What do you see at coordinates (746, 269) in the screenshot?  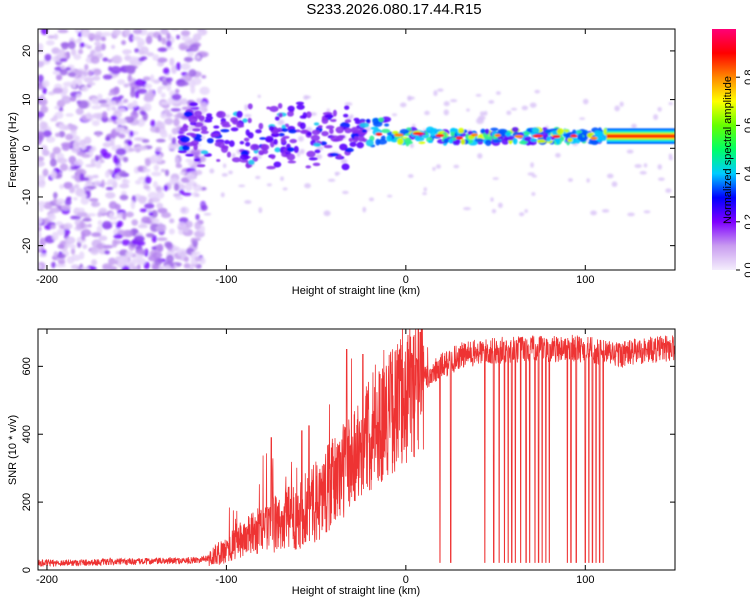 I see `colorbar-tick-label: 0.0` at bounding box center [746, 269].